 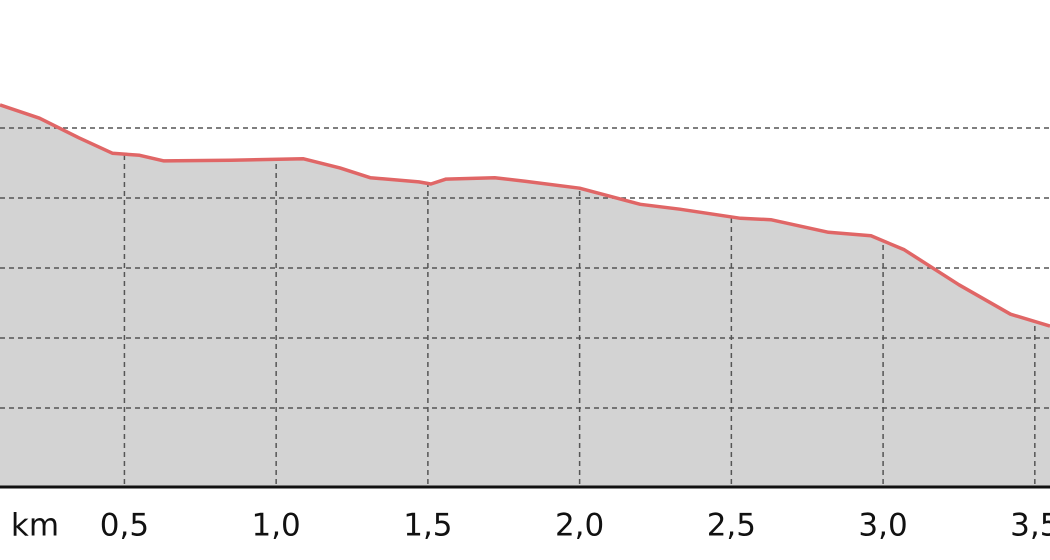 What do you see at coordinates (275, 526) in the screenshot?
I see `x-tick-label: 1,0` at bounding box center [275, 526].